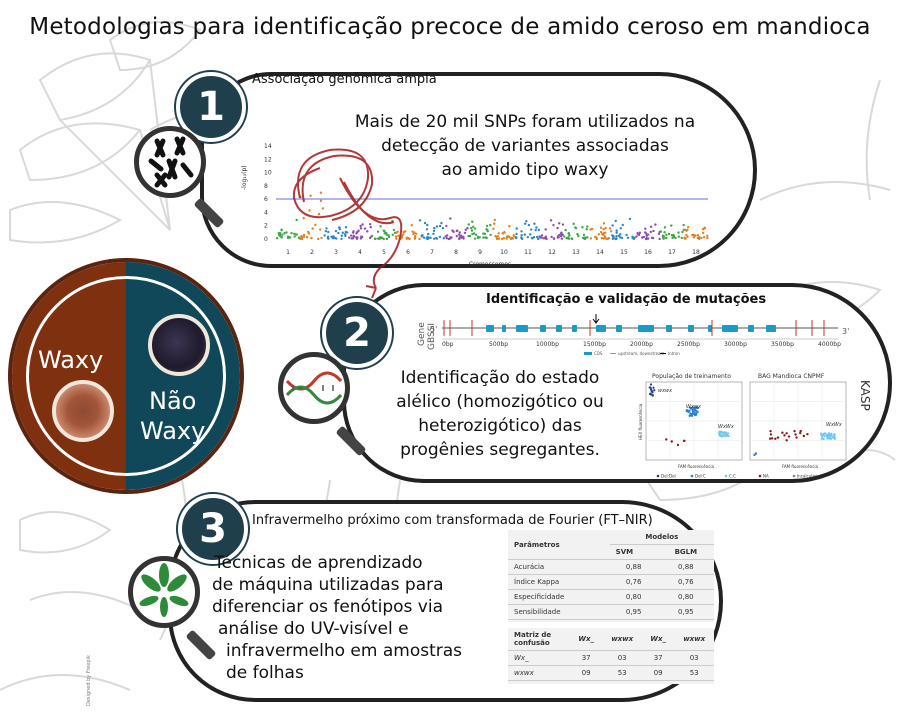 Image resolution: width=900 pixels, height=719 pixels. Describe the element at coordinates (448, 344) in the screenshot. I see `gene-tick: 0bp` at that location.